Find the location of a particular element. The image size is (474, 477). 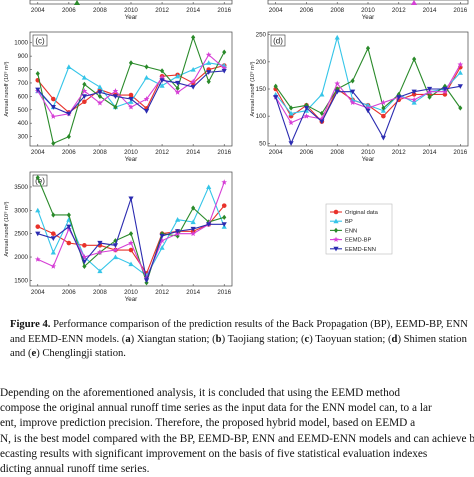

chart-panel-a: 2004 2006 2008 2010 2012 2014 2016 Year is located at coordinates (131, 10).